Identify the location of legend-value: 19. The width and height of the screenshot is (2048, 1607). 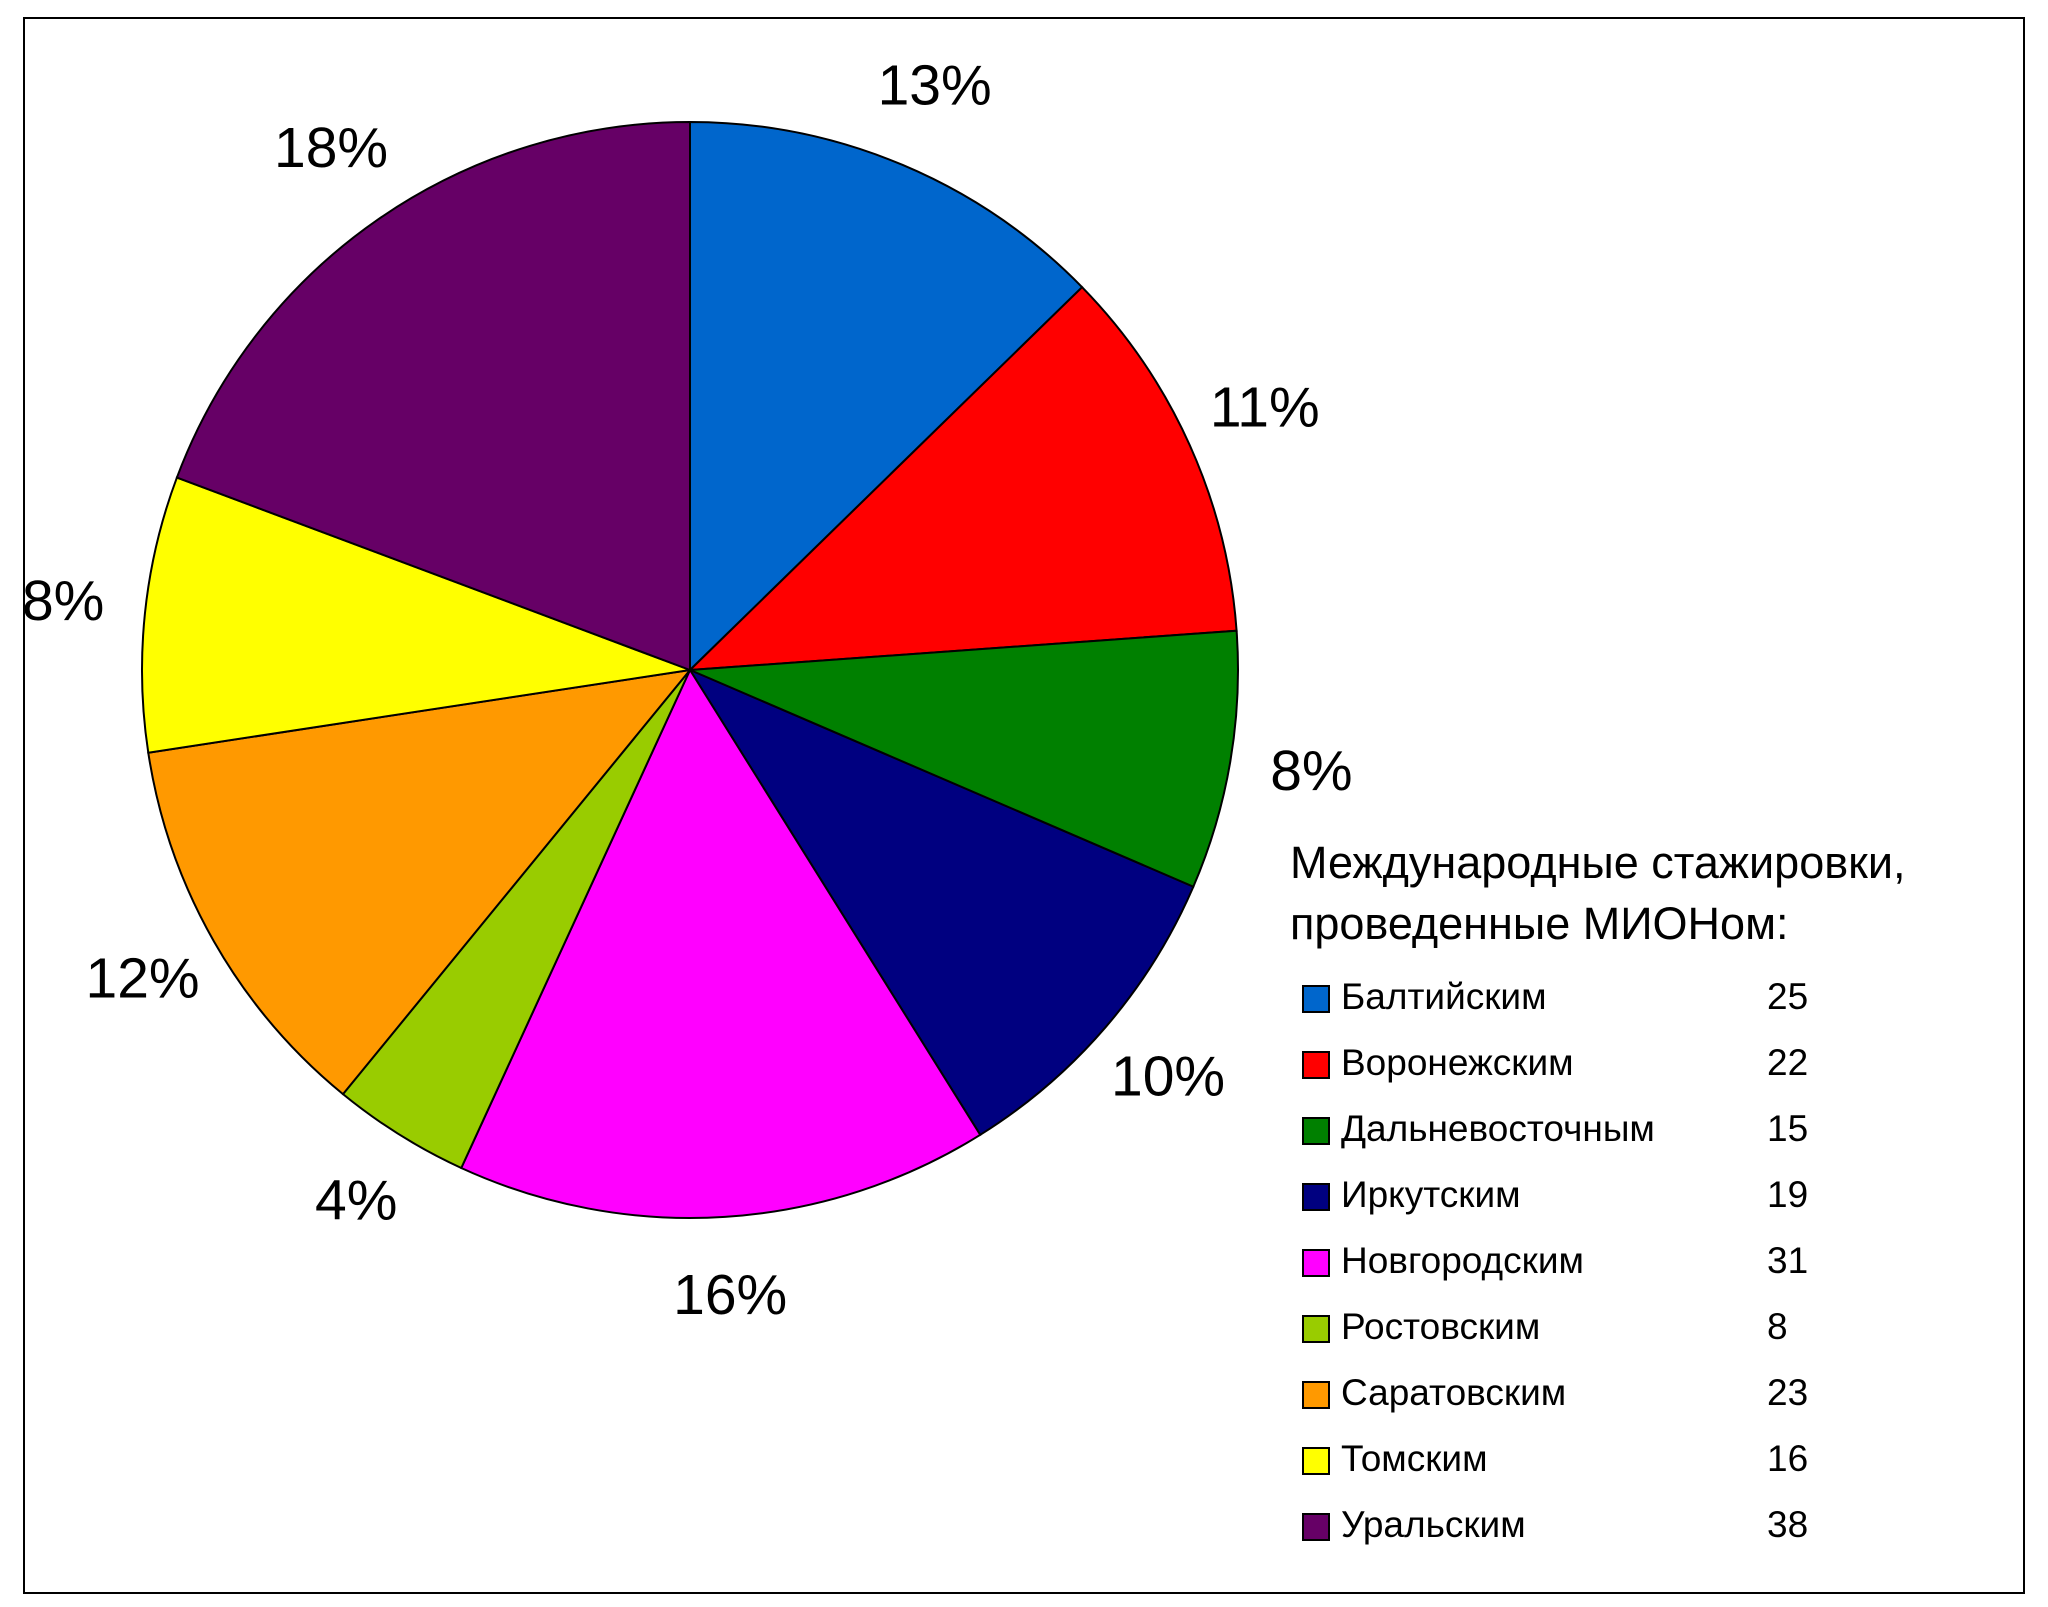
(1787, 1194).